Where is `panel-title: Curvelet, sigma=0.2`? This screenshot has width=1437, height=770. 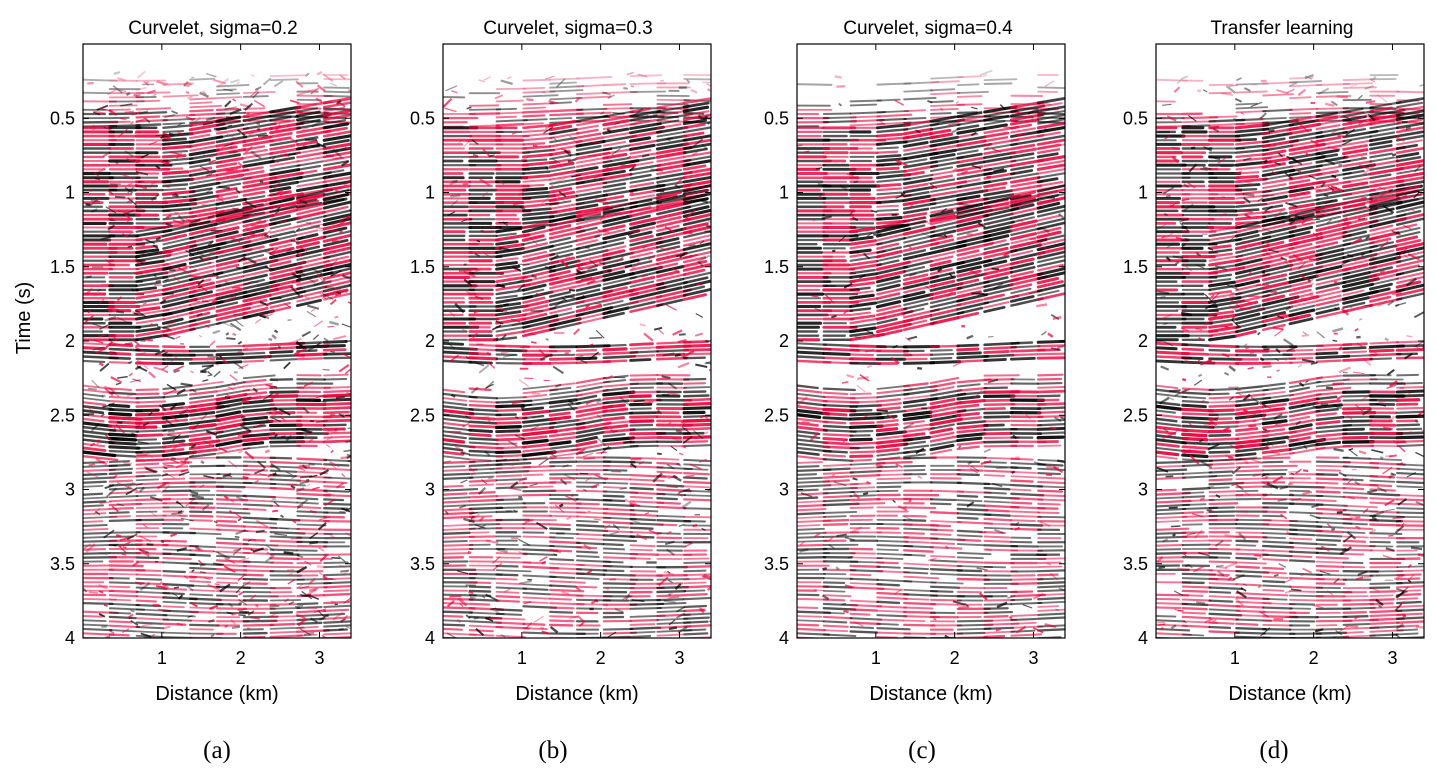 panel-title: Curvelet, sigma=0.2 is located at coordinates (213, 28).